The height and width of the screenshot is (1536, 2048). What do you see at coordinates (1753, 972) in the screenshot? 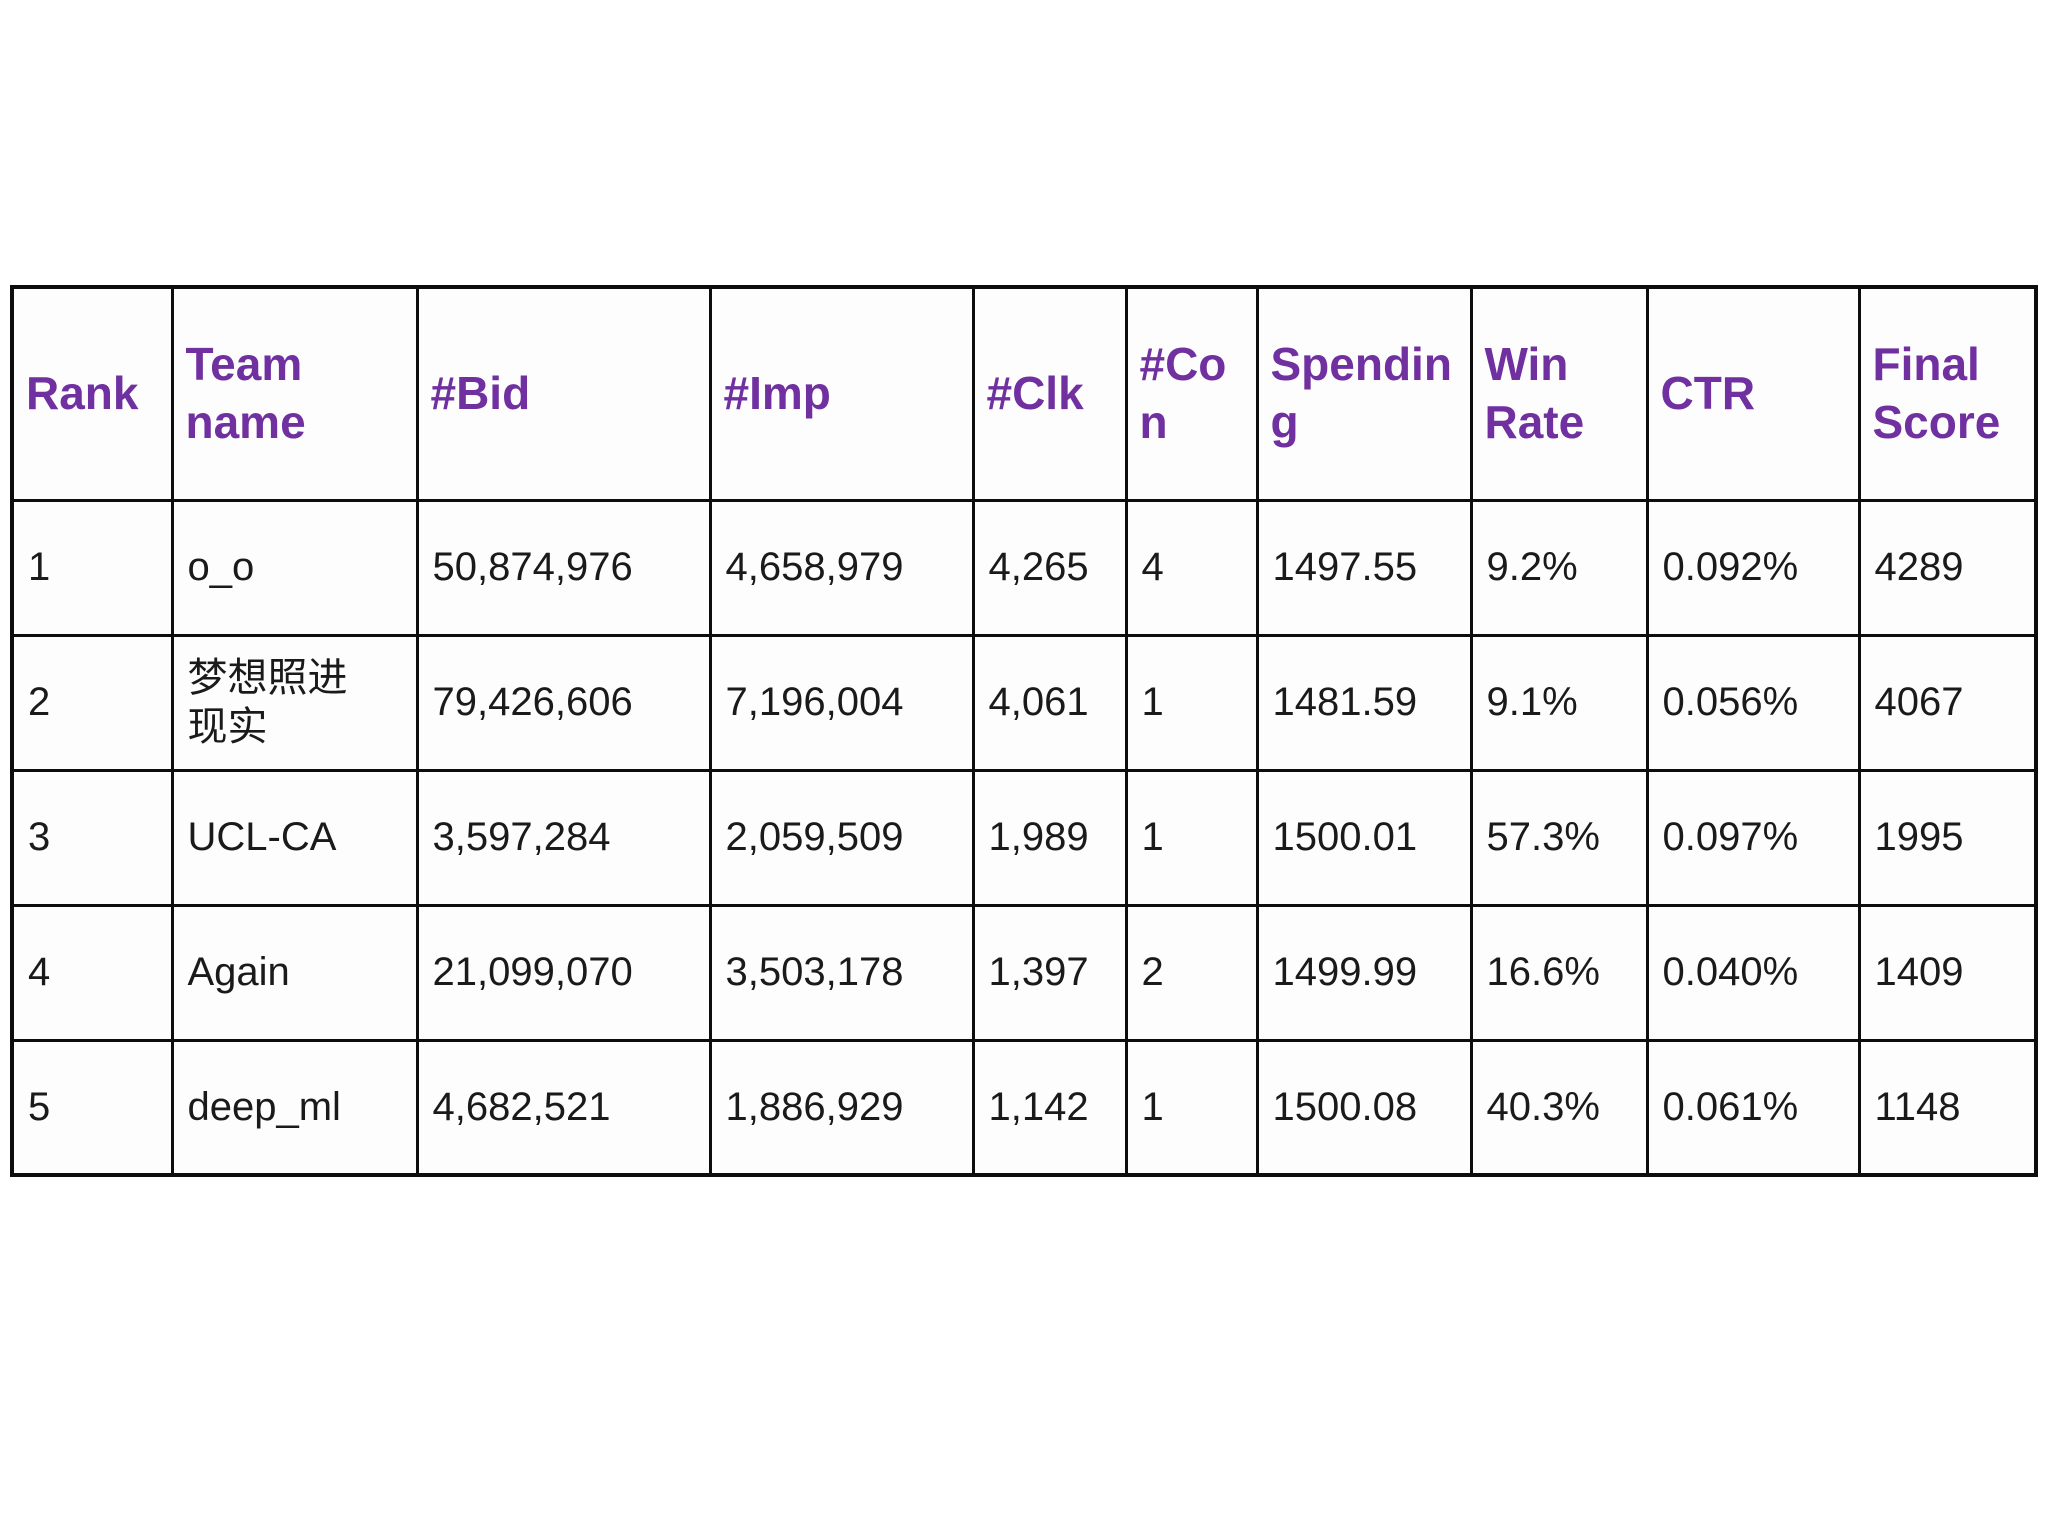
I see `cell-ctr: 0.040%` at bounding box center [1753, 972].